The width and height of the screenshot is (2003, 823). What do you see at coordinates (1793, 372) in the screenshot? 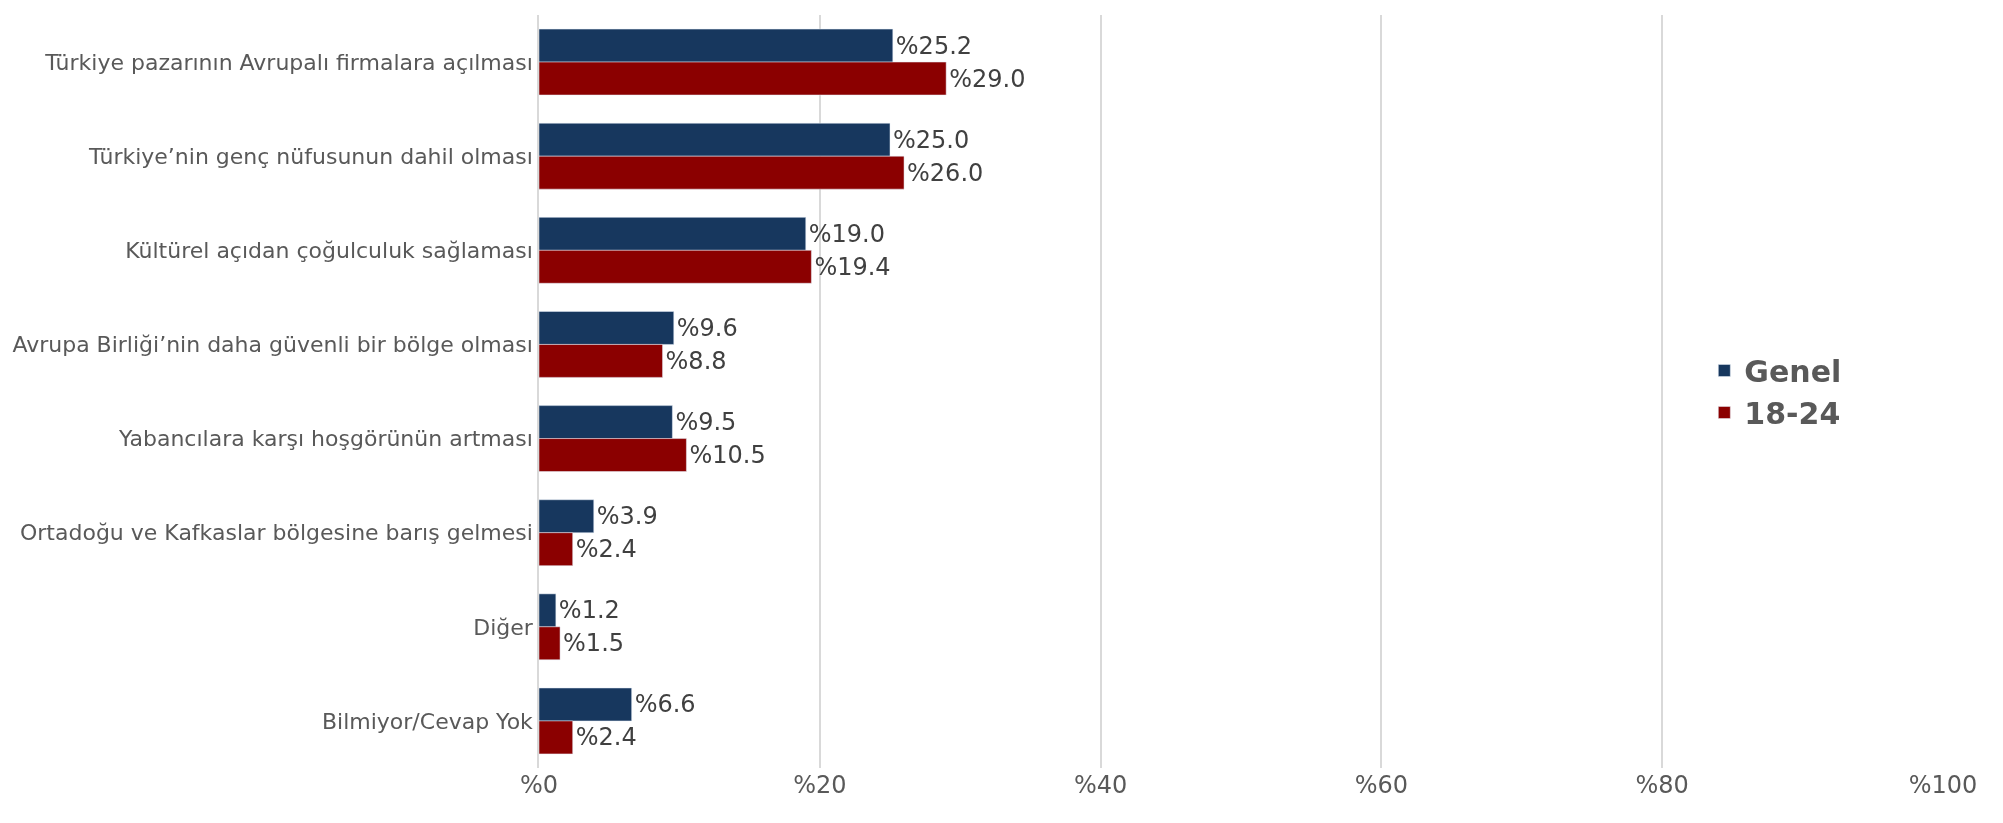
I see `legend-label: Genel` at bounding box center [1793, 372].